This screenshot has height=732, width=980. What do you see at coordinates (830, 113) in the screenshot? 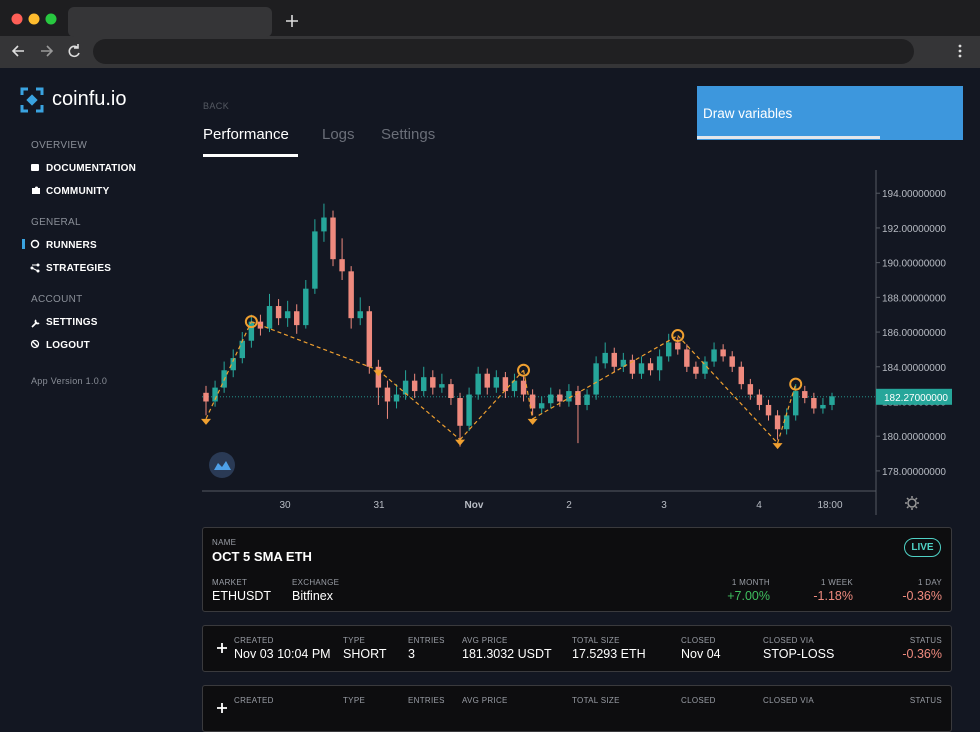
I see `draw-variables-button: Draw variables` at bounding box center [830, 113].